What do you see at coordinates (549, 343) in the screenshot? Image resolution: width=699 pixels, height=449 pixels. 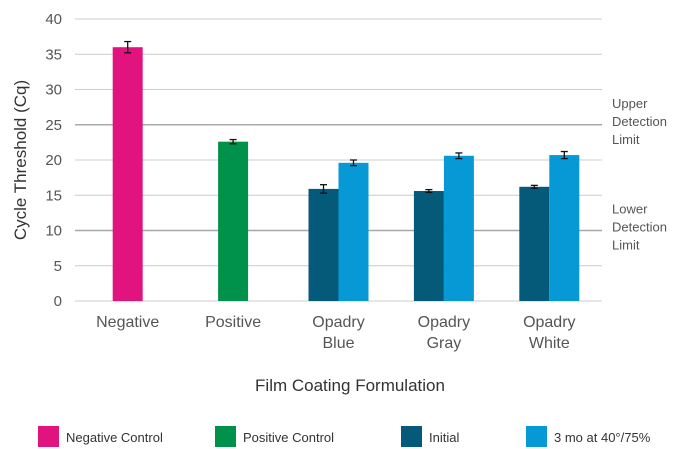 I see `x-category-label: White` at bounding box center [549, 343].